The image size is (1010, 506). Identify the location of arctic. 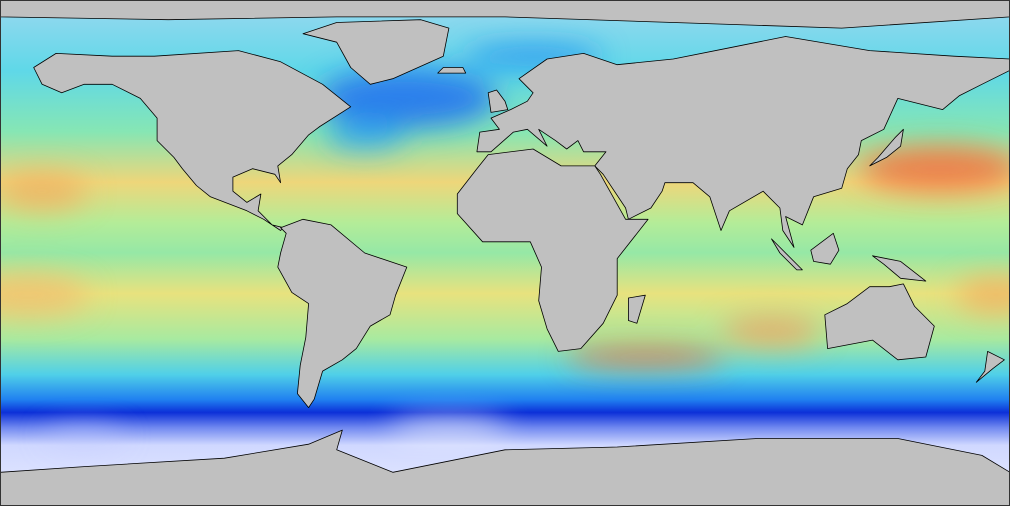
(505, 14).